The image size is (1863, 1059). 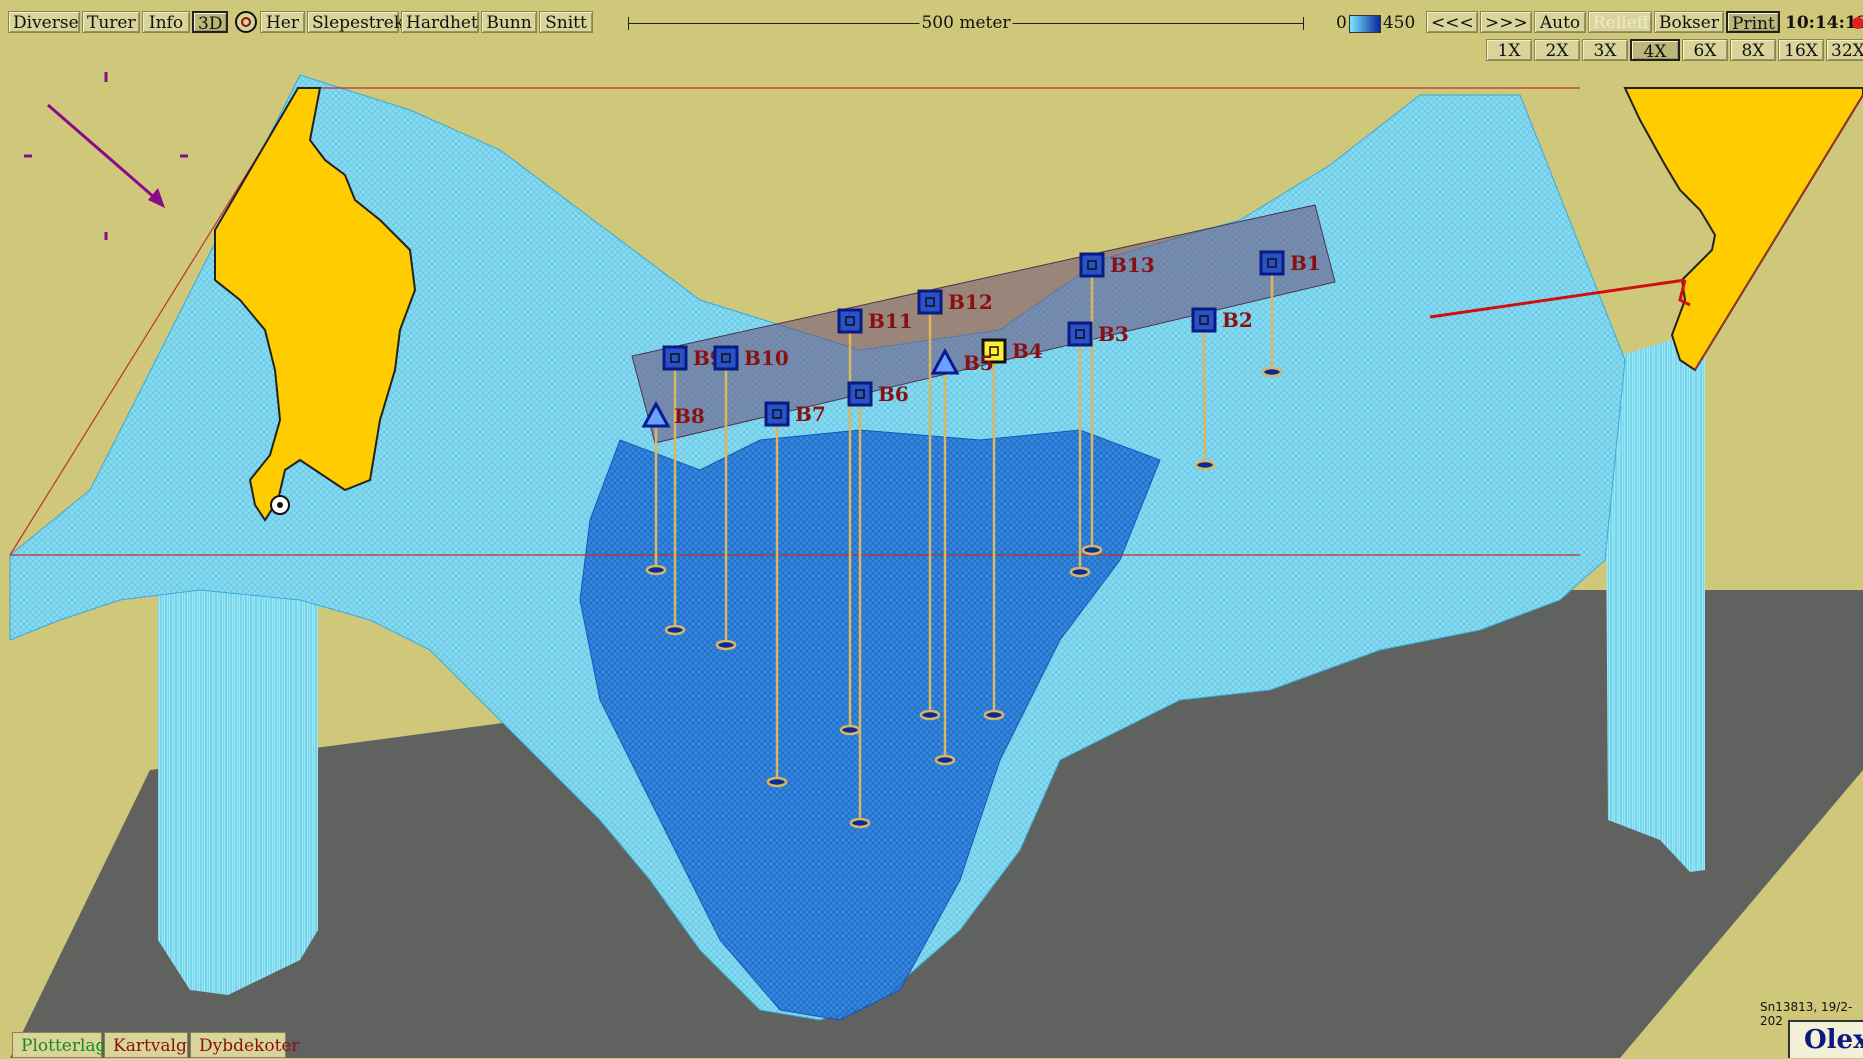 I want to click on zoom-button-6x: 6X, so click(x=1705, y=50).